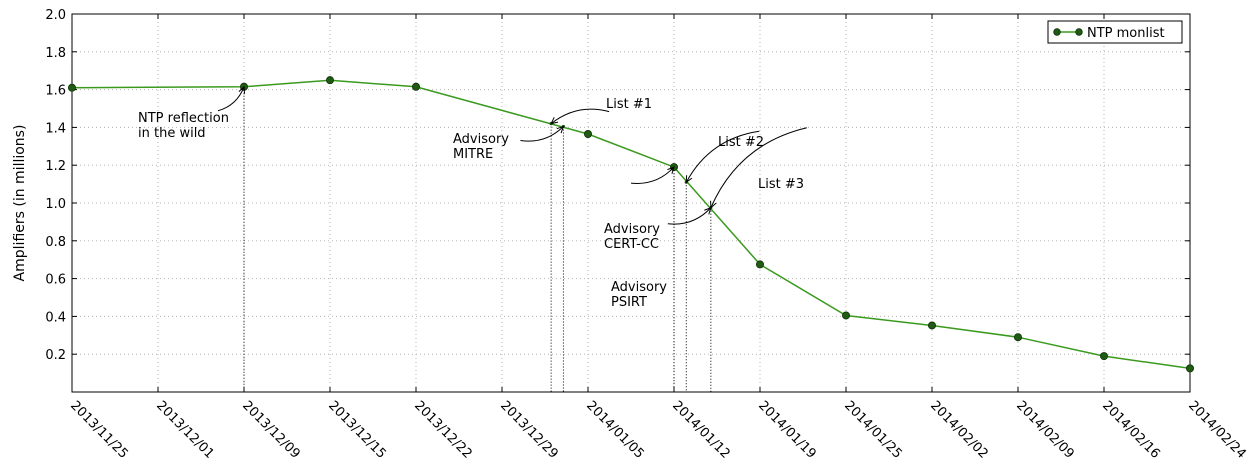 The height and width of the screenshot is (468, 1260). Describe the element at coordinates (271, 430) in the screenshot. I see `x-tick-label: 2013/12/09` at that location.